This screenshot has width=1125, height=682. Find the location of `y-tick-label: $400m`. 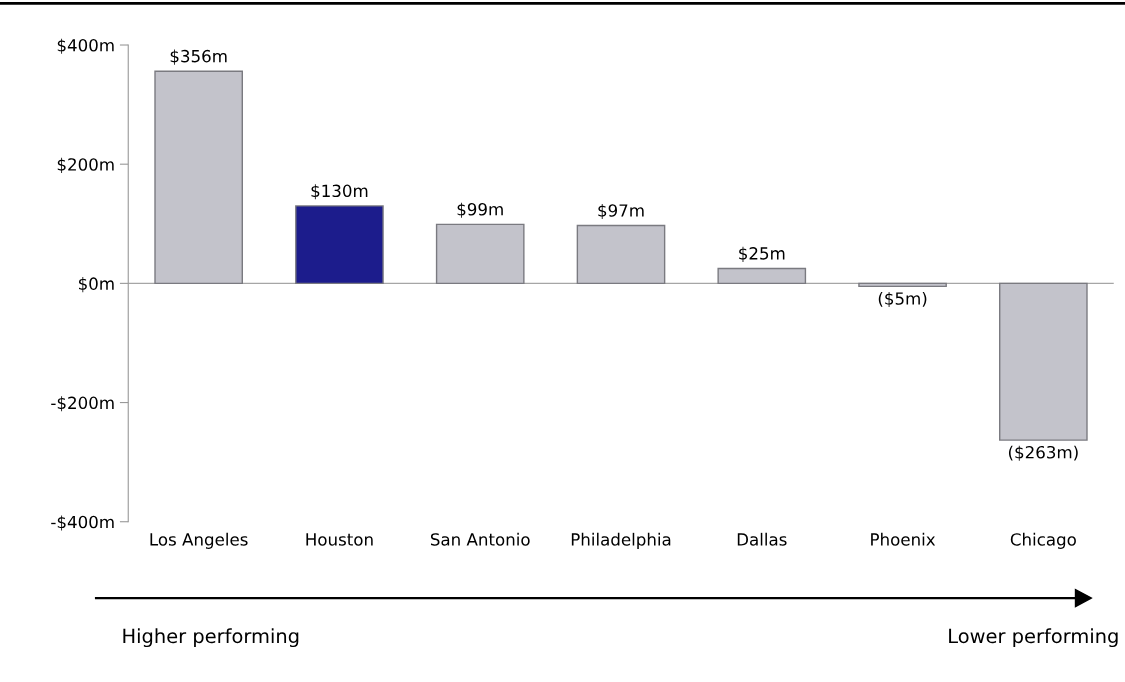

y-tick-label: $400m is located at coordinates (85, 46).